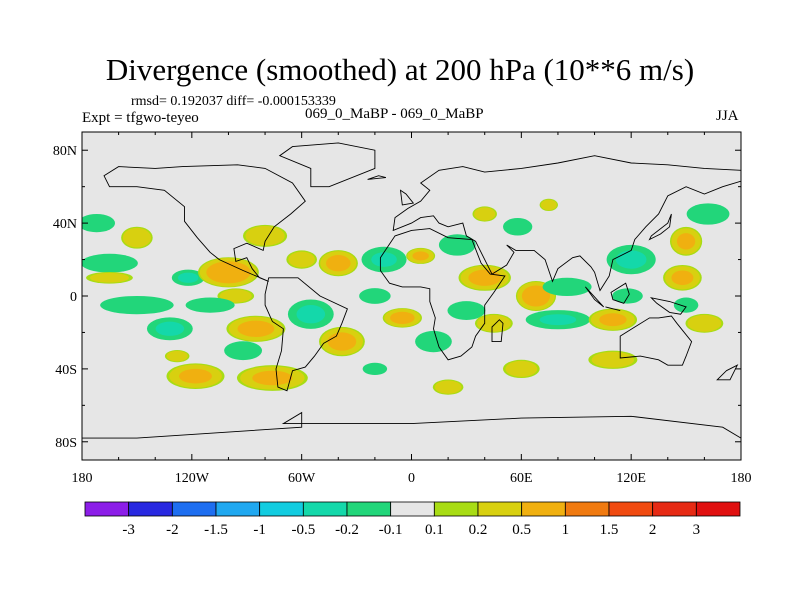 This screenshot has height=600, width=800. Describe the element at coordinates (302, 478) in the screenshot. I see `x-tick-label: 60W` at that location.